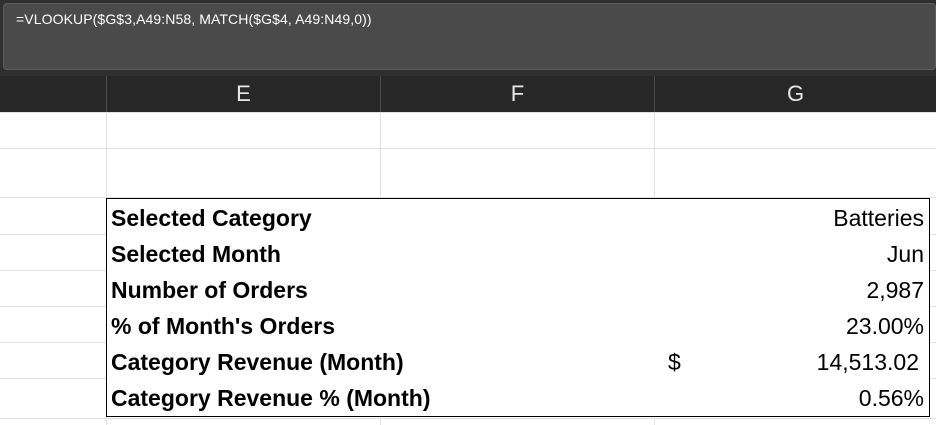 This screenshot has width=936, height=425. What do you see at coordinates (674, 362) in the screenshot?
I see `currency-symbol: $` at bounding box center [674, 362].